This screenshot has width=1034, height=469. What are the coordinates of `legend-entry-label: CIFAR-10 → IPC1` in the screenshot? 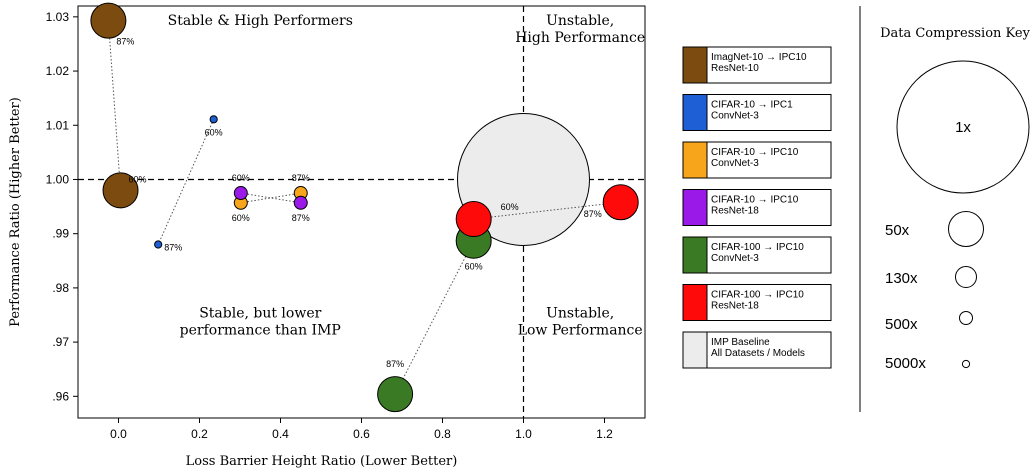 It's located at (752, 105).